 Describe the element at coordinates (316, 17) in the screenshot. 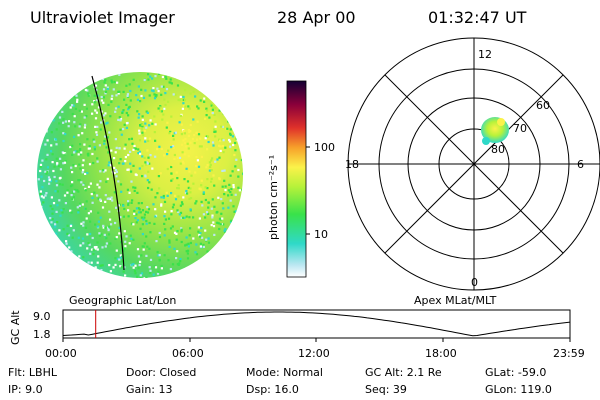

I see `image-date: 28 Apr 00` at that location.